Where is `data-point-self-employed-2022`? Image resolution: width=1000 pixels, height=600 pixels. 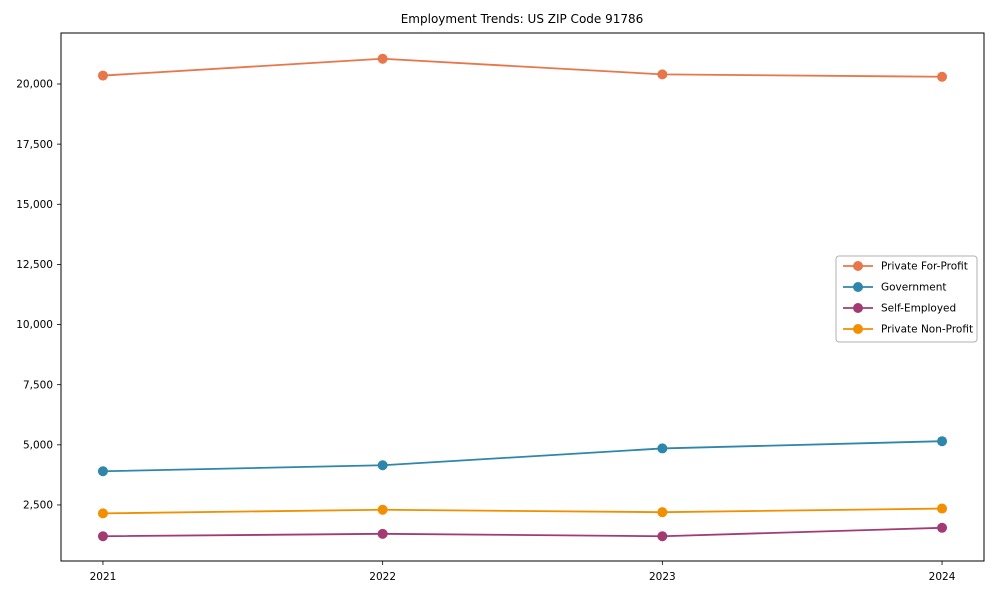 data-point-self-employed-2022 is located at coordinates (382, 533).